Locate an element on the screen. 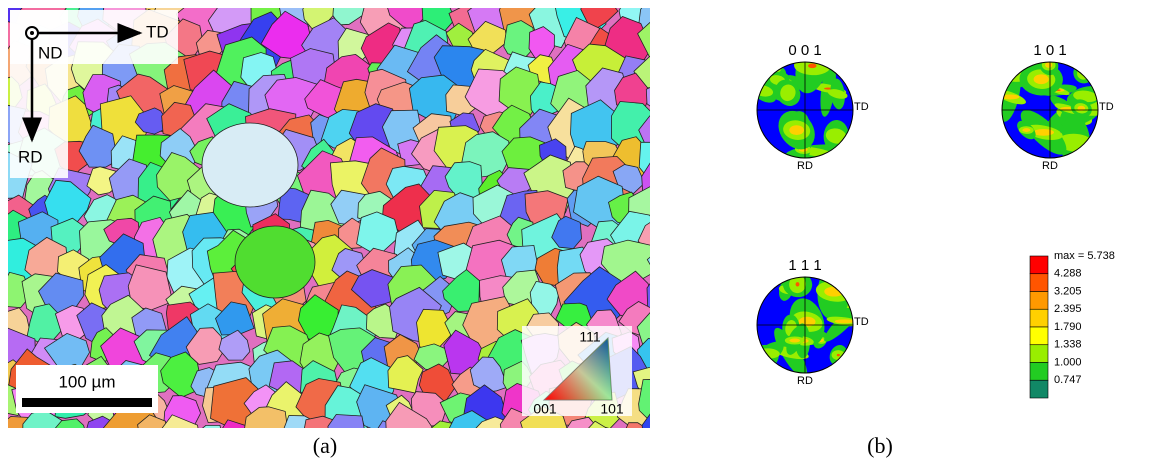 This screenshot has height=469, width=1151. pole-figure: 1 0 1 TD RD is located at coordinates (1057, 107).